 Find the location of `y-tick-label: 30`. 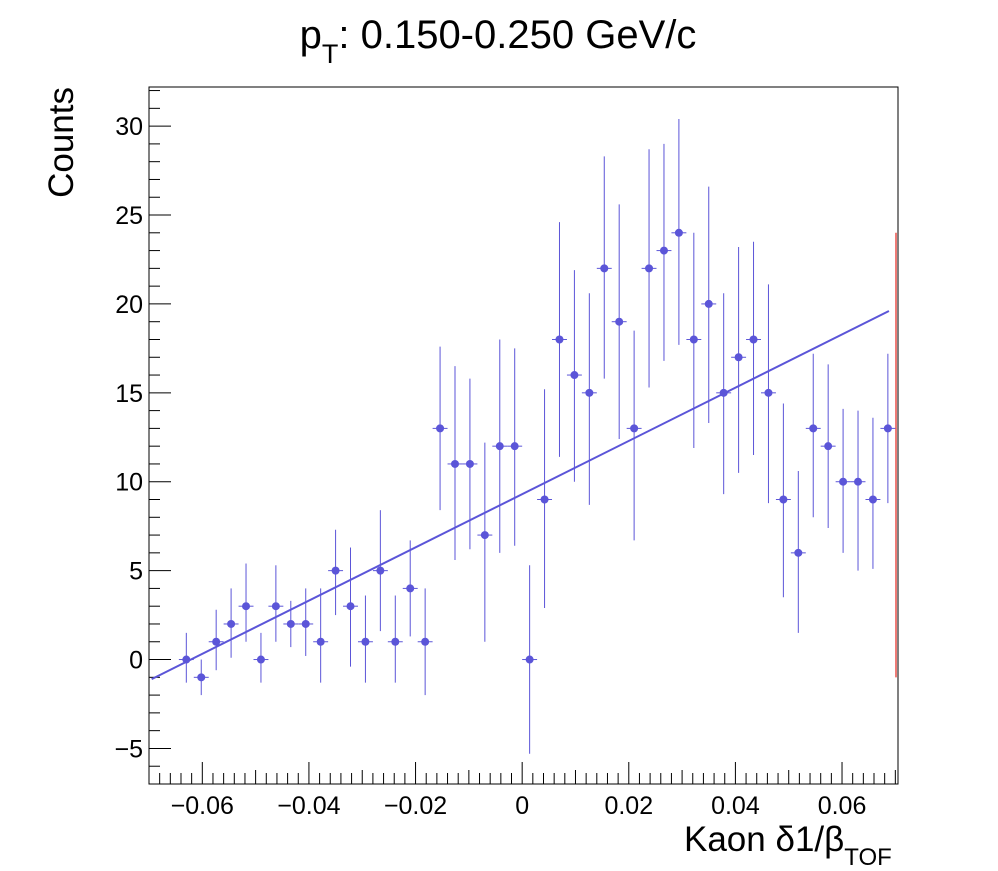

y-tick-label: 30 is located at coordinates (129, 127).